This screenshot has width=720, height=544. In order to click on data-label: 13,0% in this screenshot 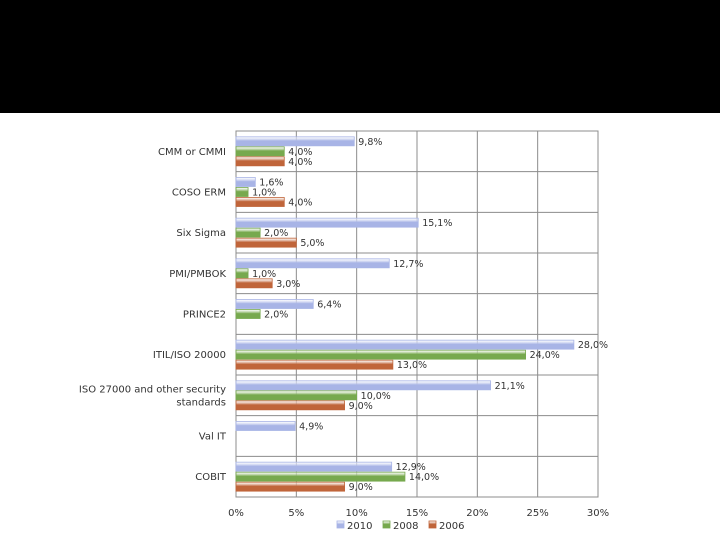, I will do `click(412, 365)`.